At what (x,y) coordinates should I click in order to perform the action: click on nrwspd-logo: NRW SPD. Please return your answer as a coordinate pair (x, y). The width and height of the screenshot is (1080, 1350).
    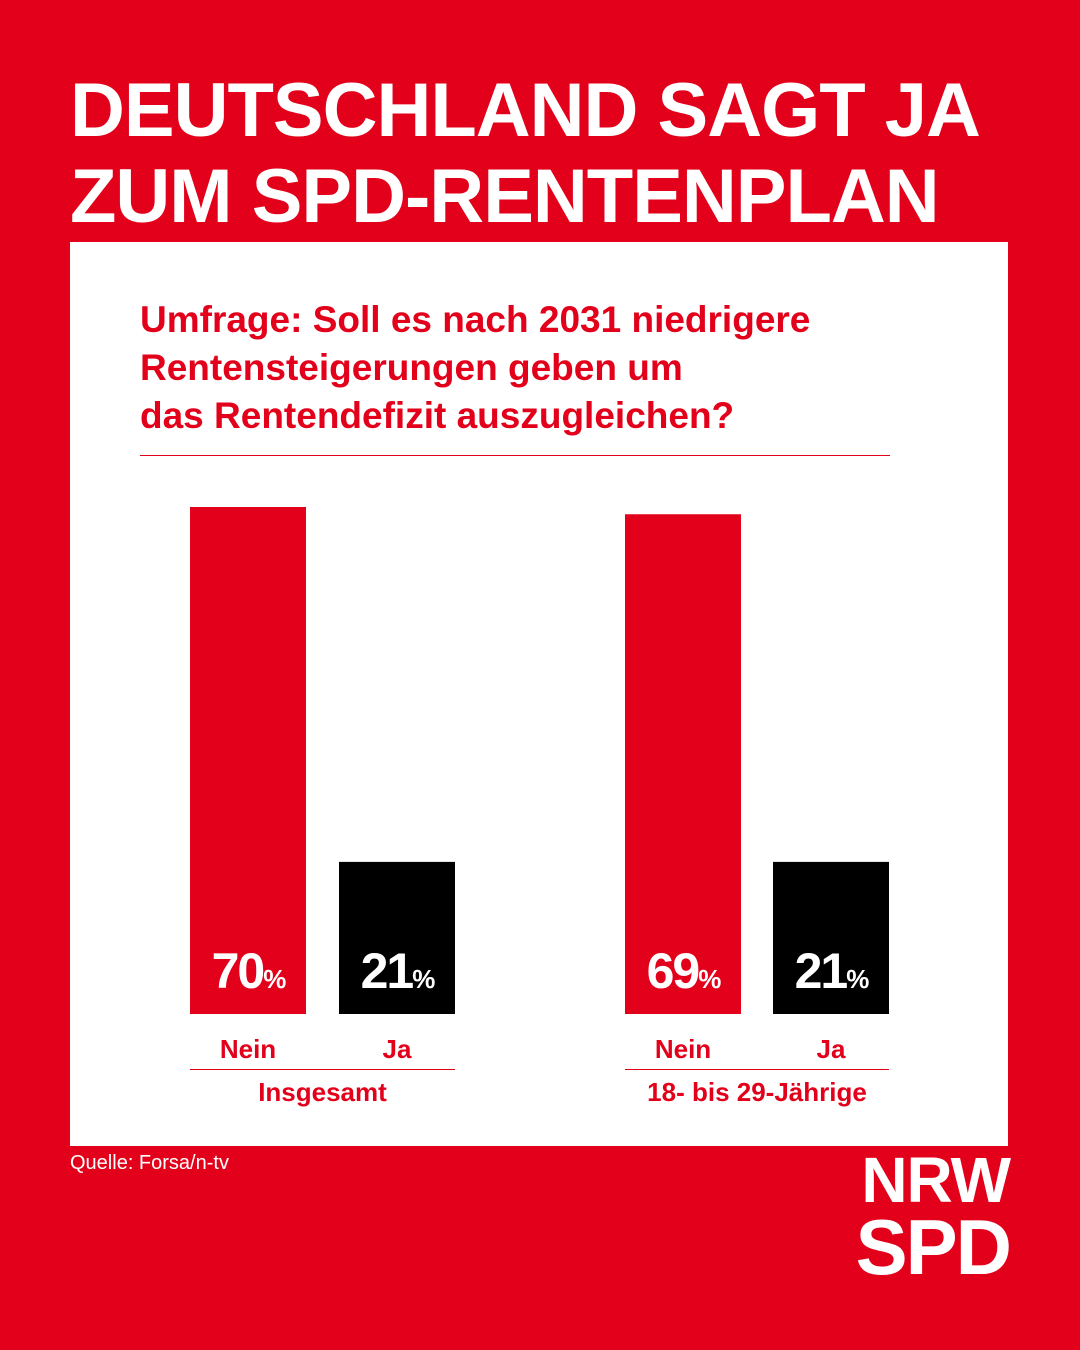
    Looking at the image, I should click on (933, 1217).